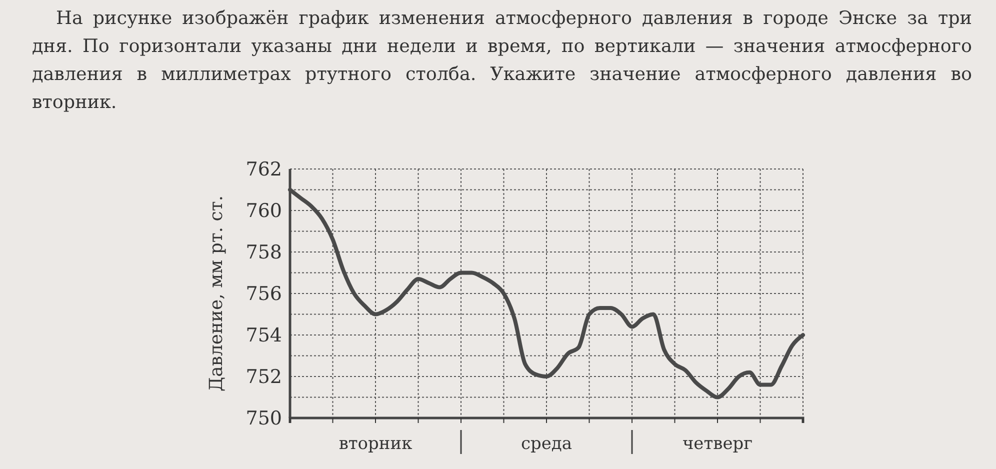 This screenshot has height=469, width=996. I want to click on y-axis-title: Давление, мм рт. ст., so click(216, 293).